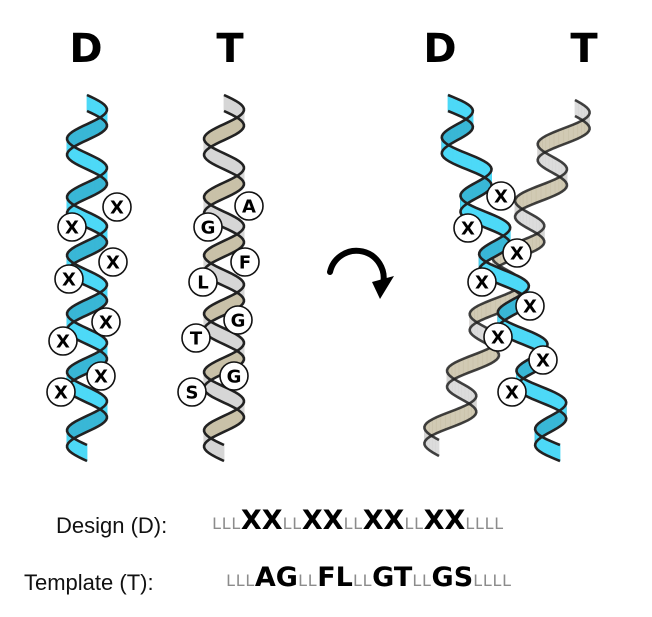 The height and width of the screenshot is (617, 652). I want to click on template-residue-1: A, so click(249, 206).